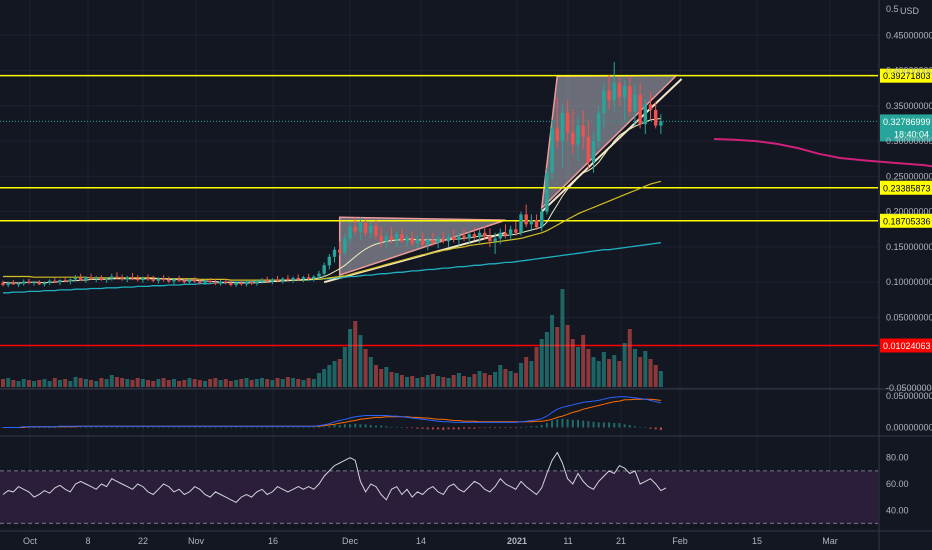 The image size is (932, 550). I want to click on time-tick-label: 11, so click(567, 541).